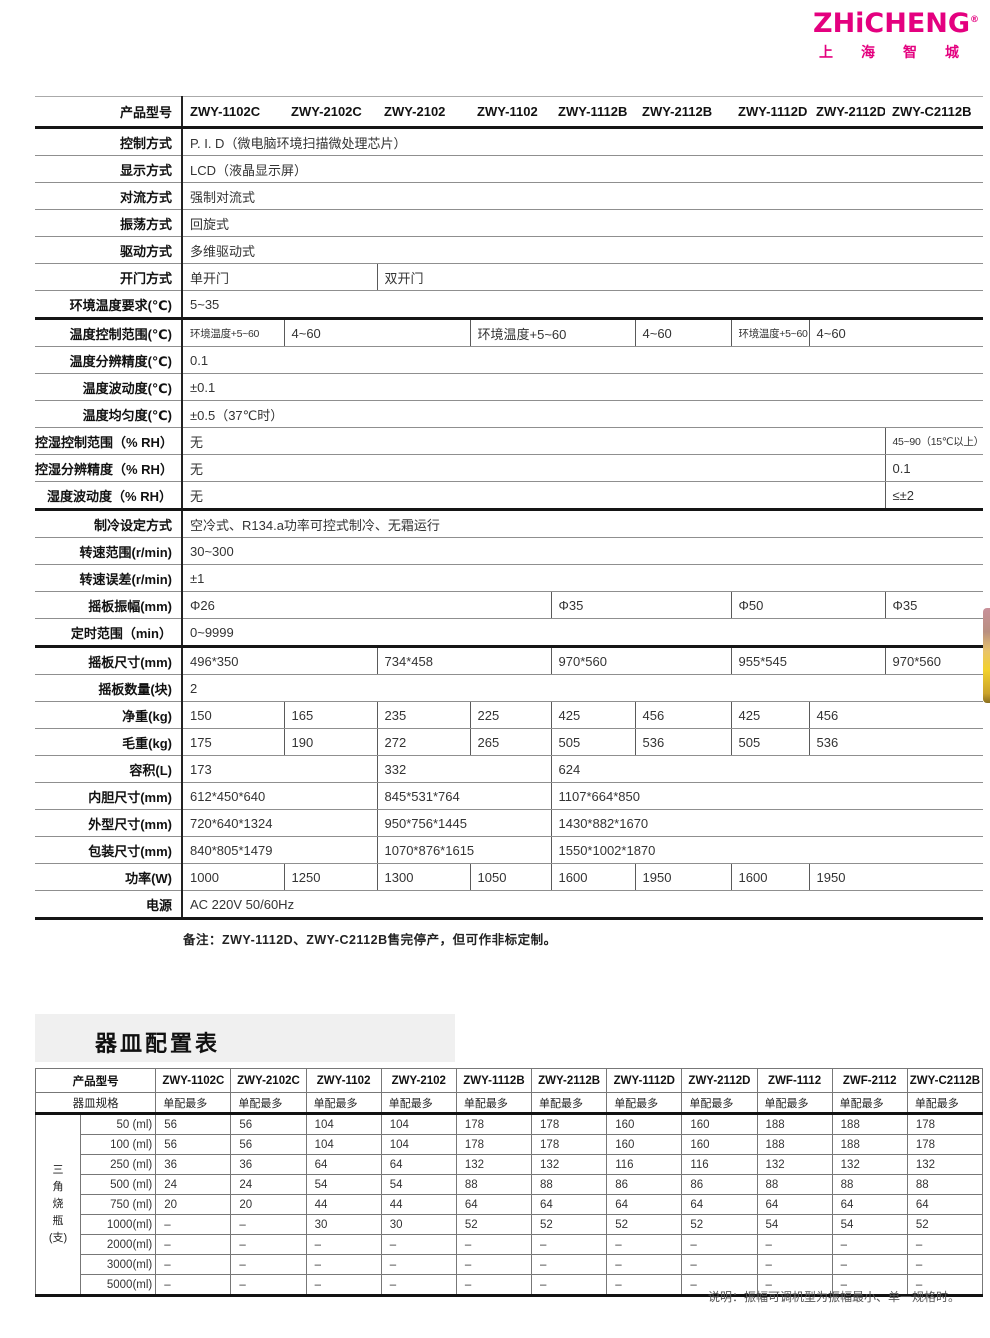 This screenshot has width=990, height=1338. What do you see at coordinates (423, 112) in the screenshot?
I see `spec-model-header: ZWY-2102` at bounding box center [423, 112].